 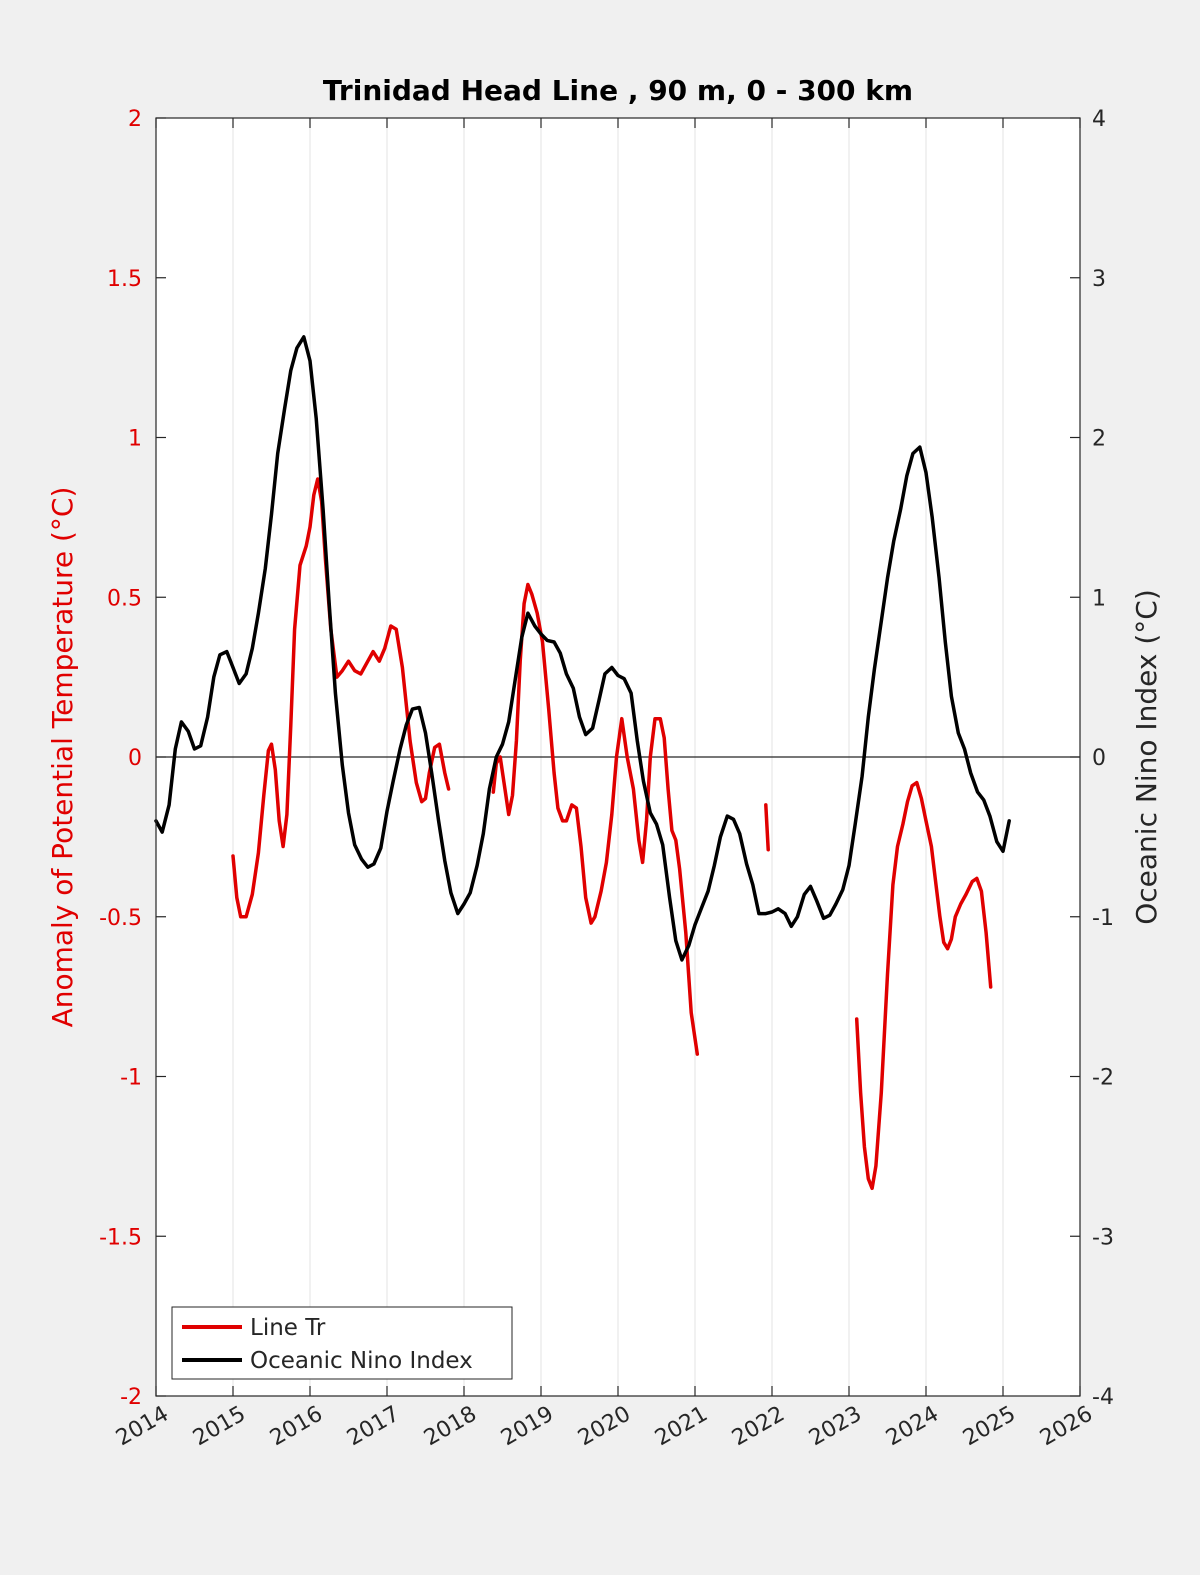 What do you see at coordinates (1099, 758) in the screenshot?
I see `y-right-tick-label: 0` at bounding box center [1099, 758].